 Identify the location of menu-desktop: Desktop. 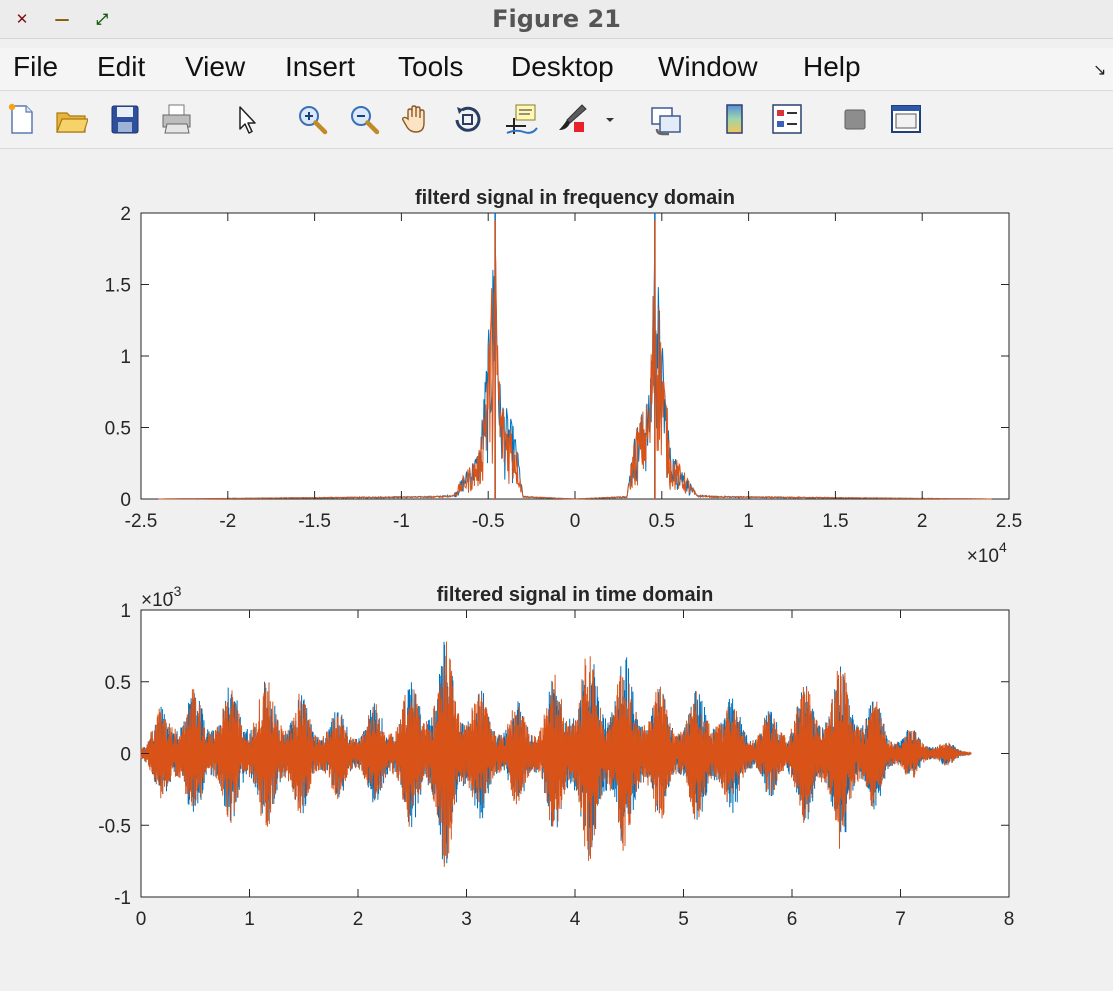
(562, 66).